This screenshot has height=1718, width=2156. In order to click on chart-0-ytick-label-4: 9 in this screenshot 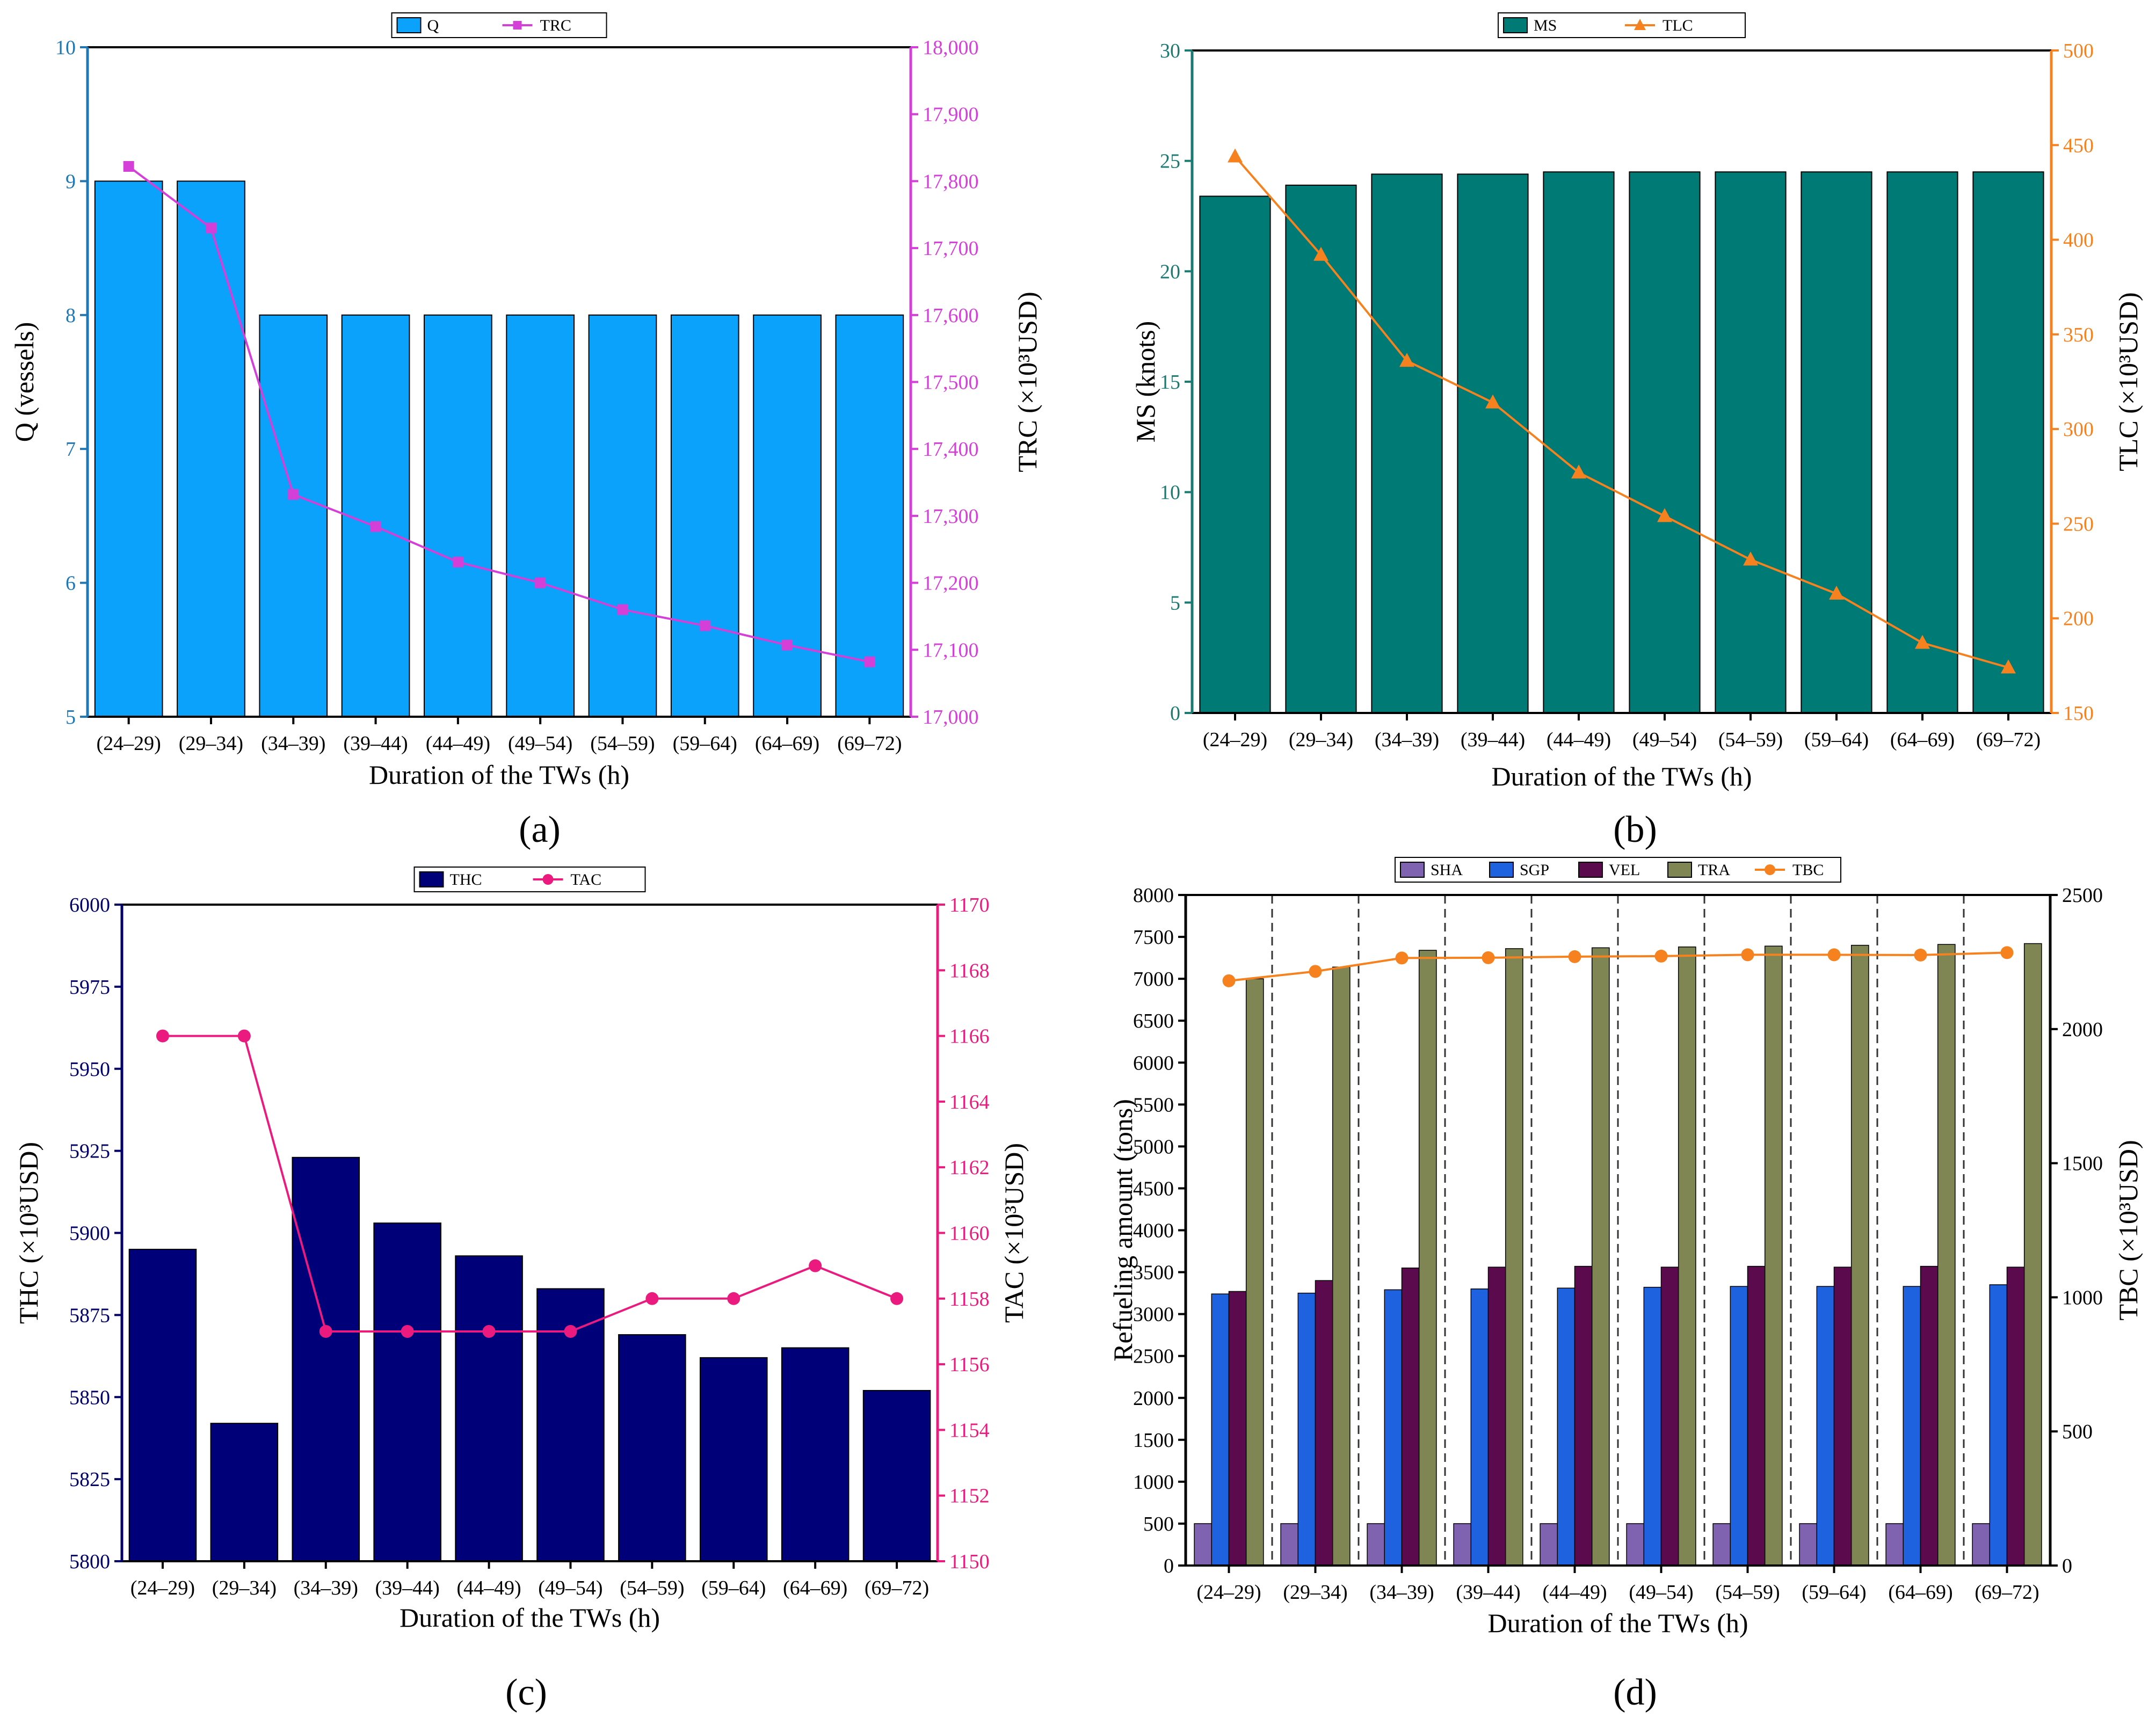, I will do `click(71, 181)`.